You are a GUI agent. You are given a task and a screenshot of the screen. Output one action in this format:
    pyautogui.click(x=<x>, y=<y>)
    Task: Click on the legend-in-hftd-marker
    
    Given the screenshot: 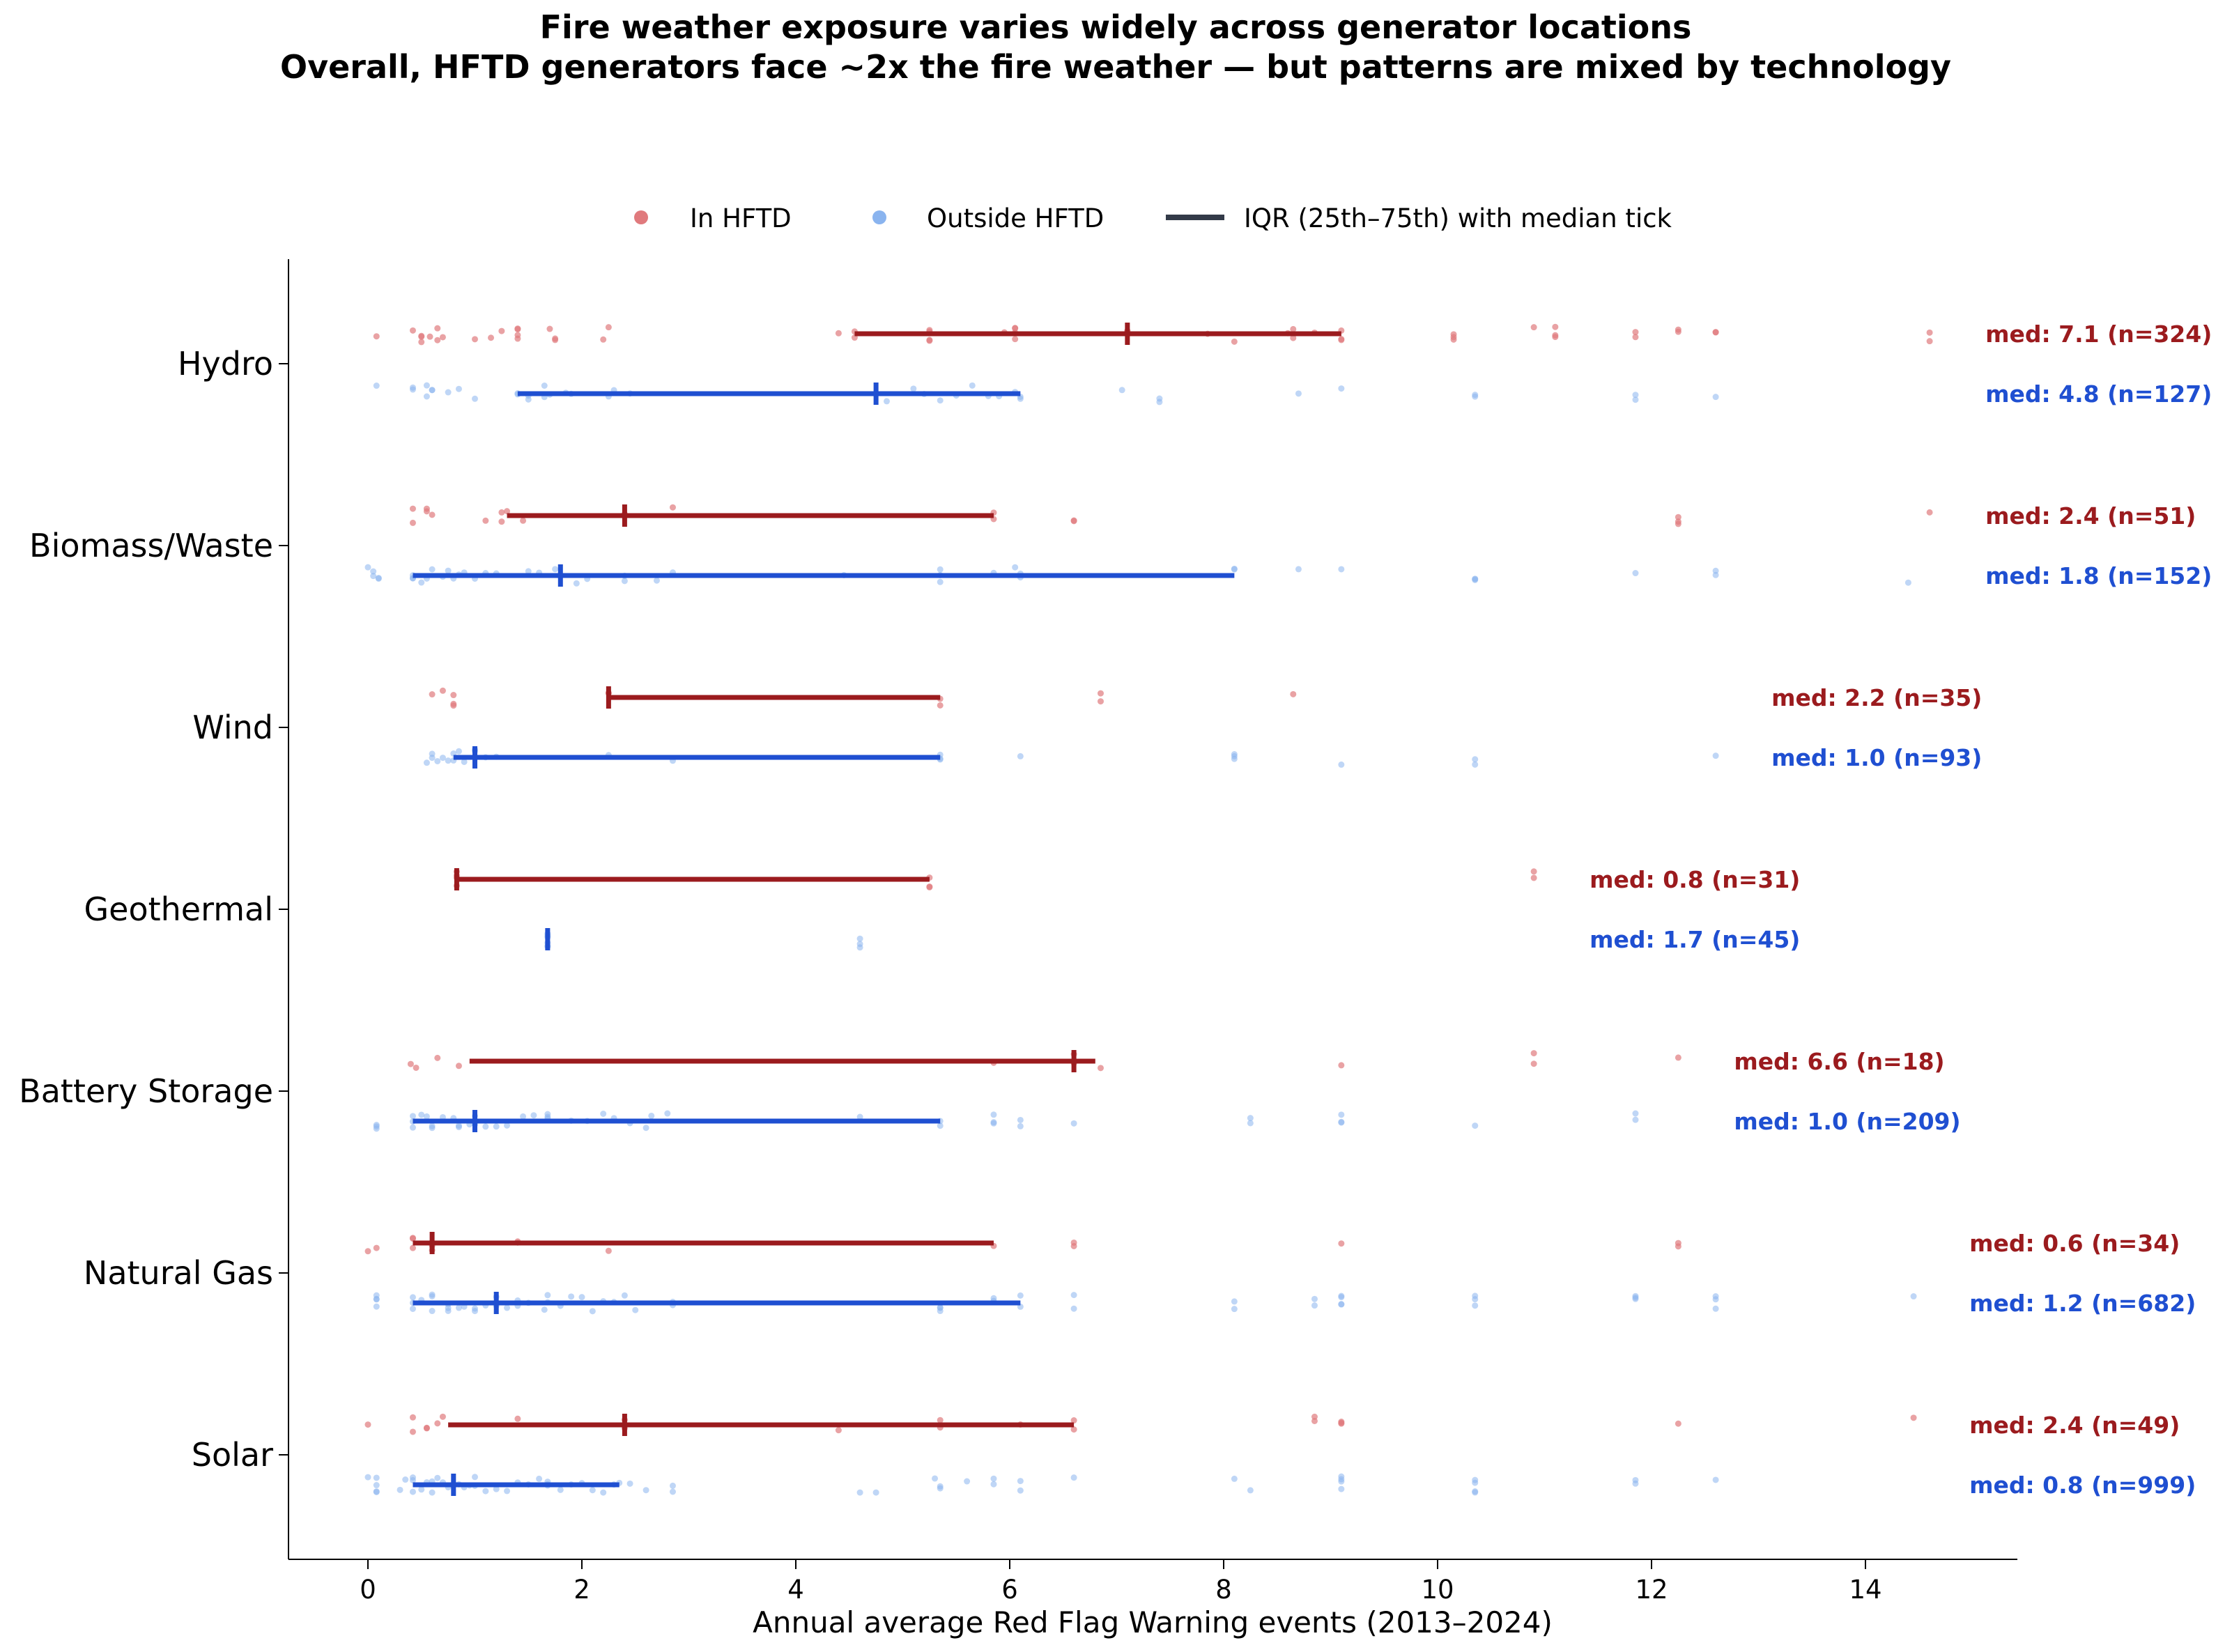 What is the action you would take?
    pyautogui.click(x=641, y=217)
    